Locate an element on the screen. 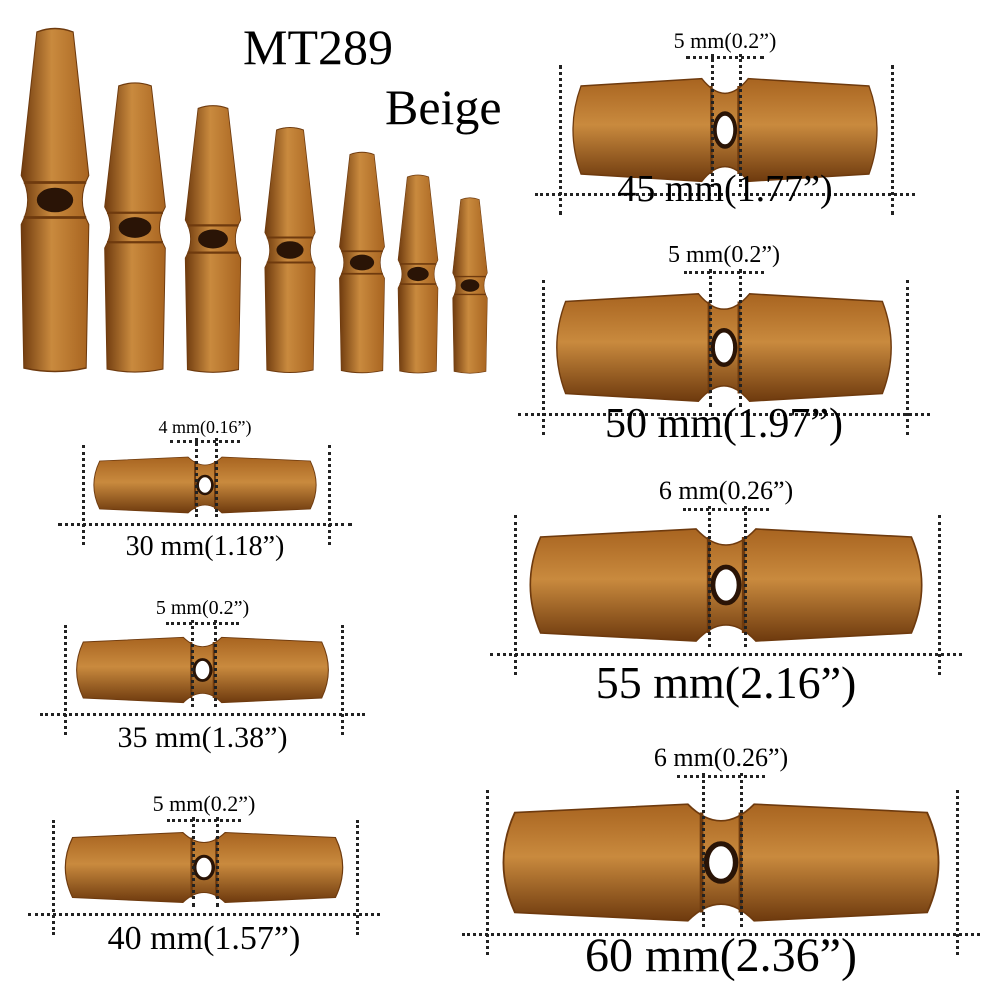 The width and height of the screenshot is (1000, 1000). hole-size-label: 4 mm(0.16”) is located at coordinates (205, 427).